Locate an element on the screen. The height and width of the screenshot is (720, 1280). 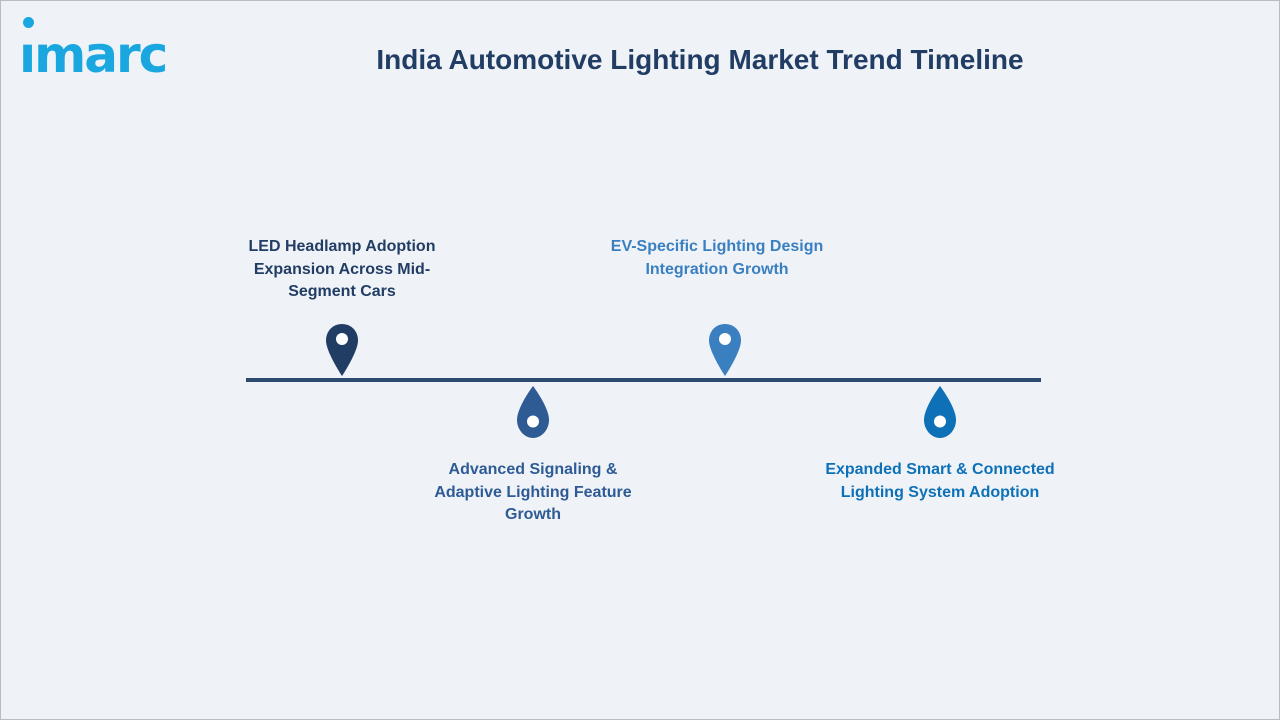
milestone-3-marker is located at coordinates (725, 350).